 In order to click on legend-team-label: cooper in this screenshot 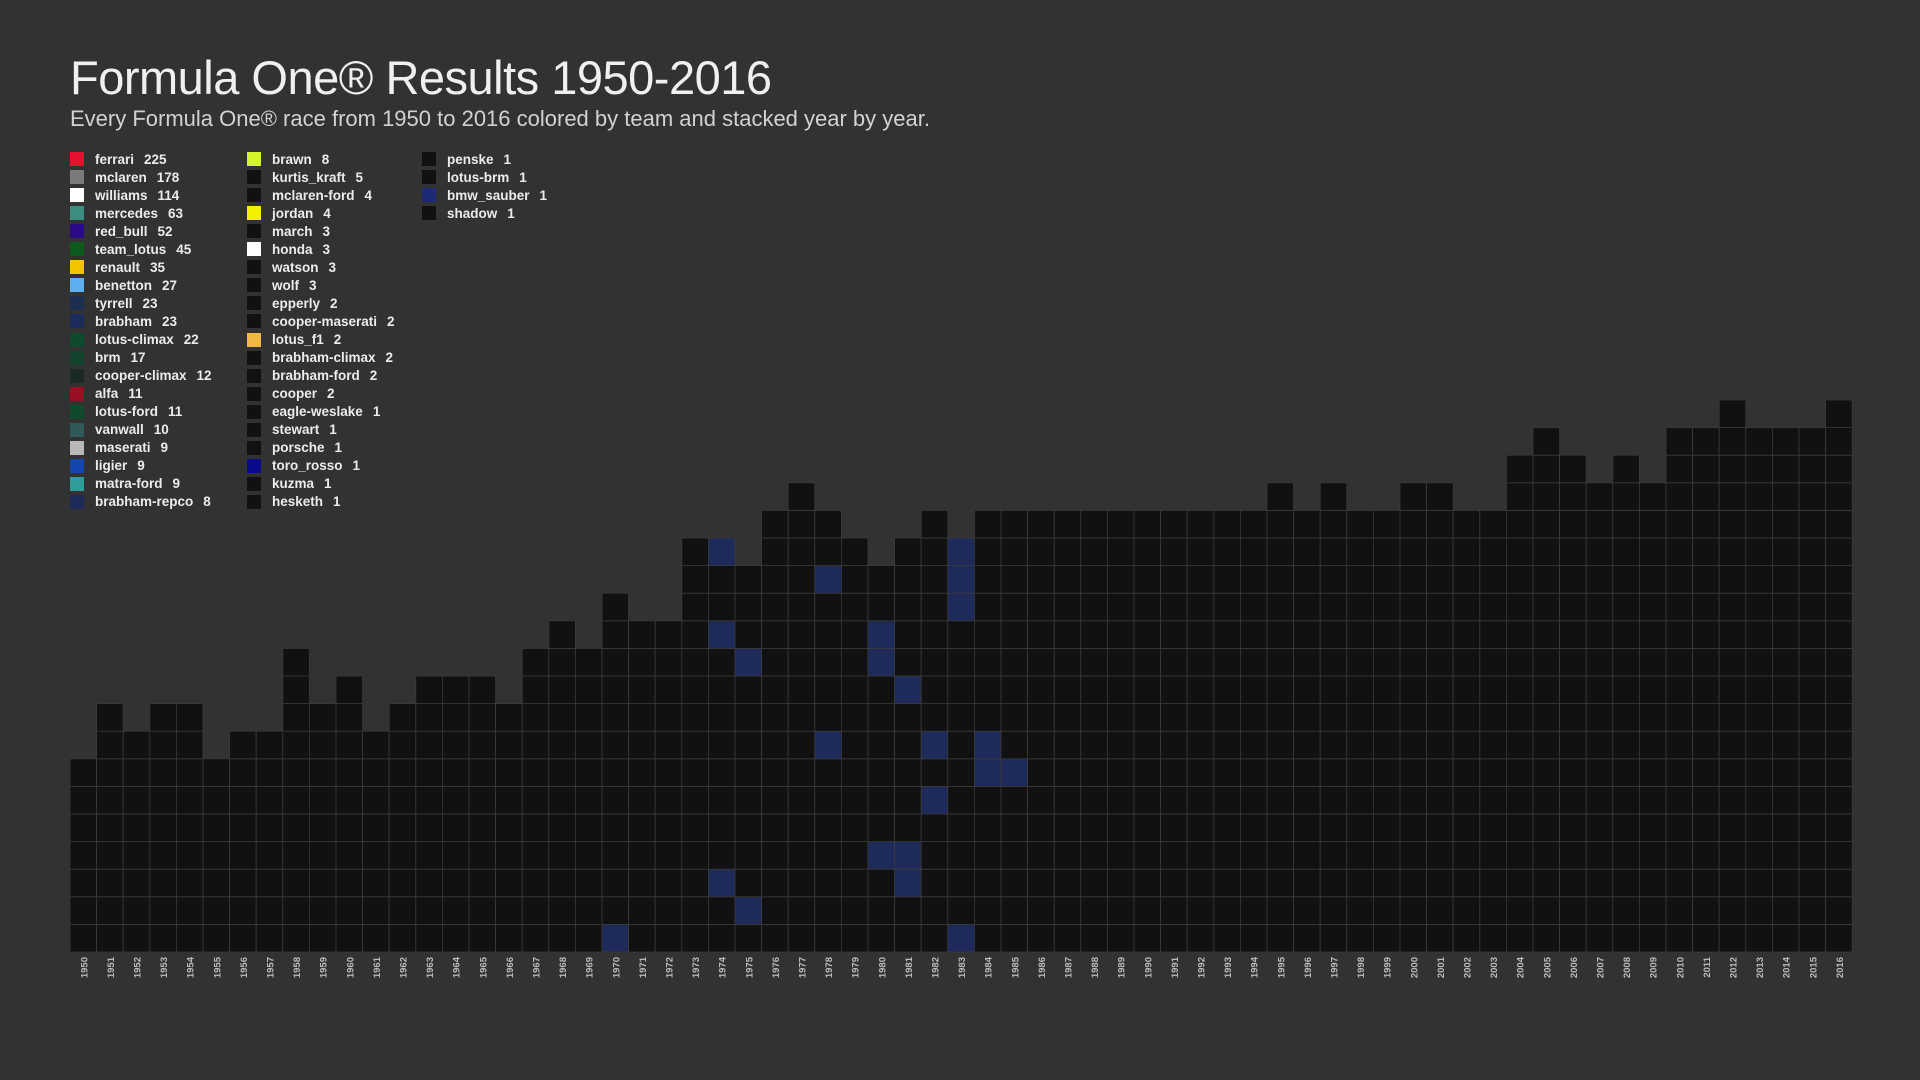, I will do `click(295, 394)`.